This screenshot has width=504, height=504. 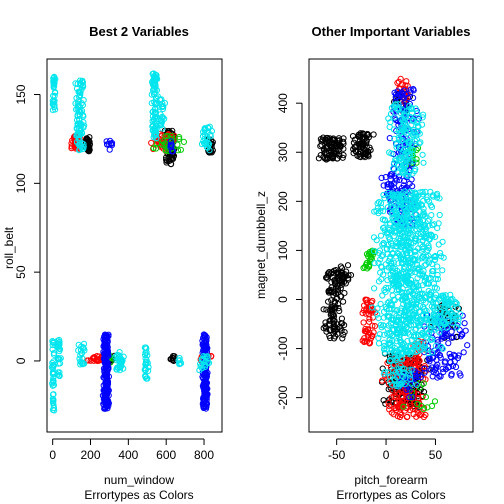 What do you see at coordinates (337, 455) in the screenshot?
I see `x-tick-label: -50` at bounding box center [337, 455].